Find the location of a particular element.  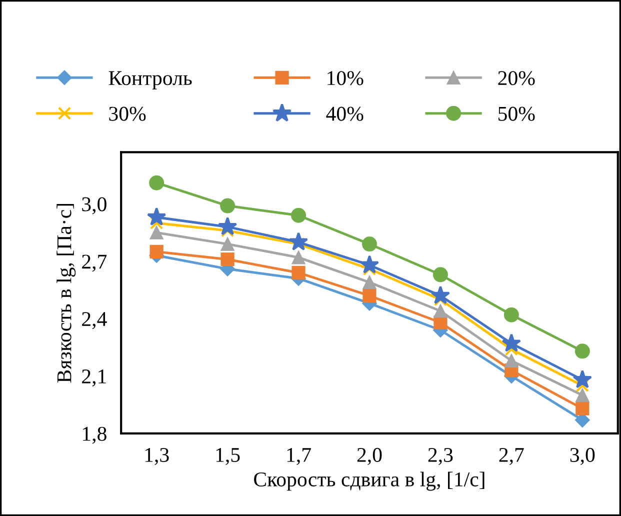

legend-label: 50% is located at coordinates (516, 113).